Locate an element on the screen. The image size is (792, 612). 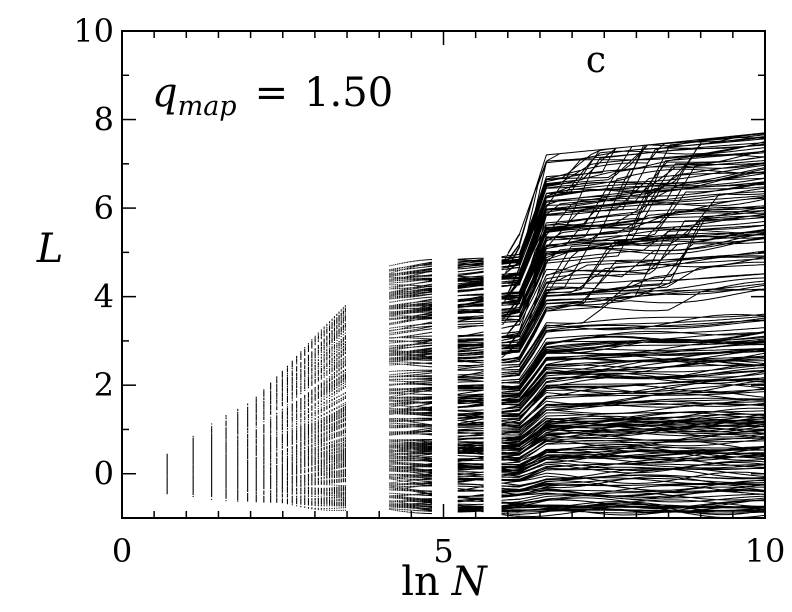
x-axis-label-prefix: ln is located at coordinates (420, 582).